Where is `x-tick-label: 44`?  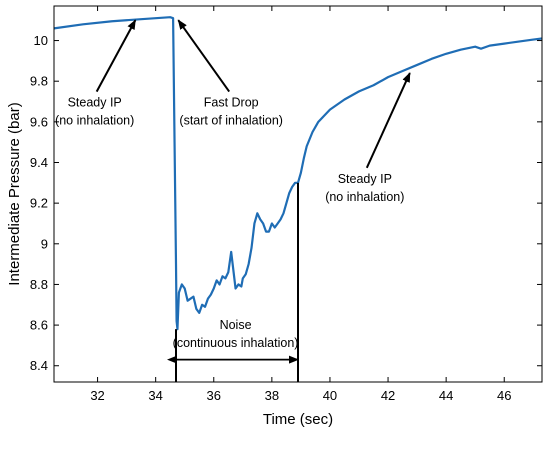
x-tick-label: 44 is located at coordinates (446, 395).